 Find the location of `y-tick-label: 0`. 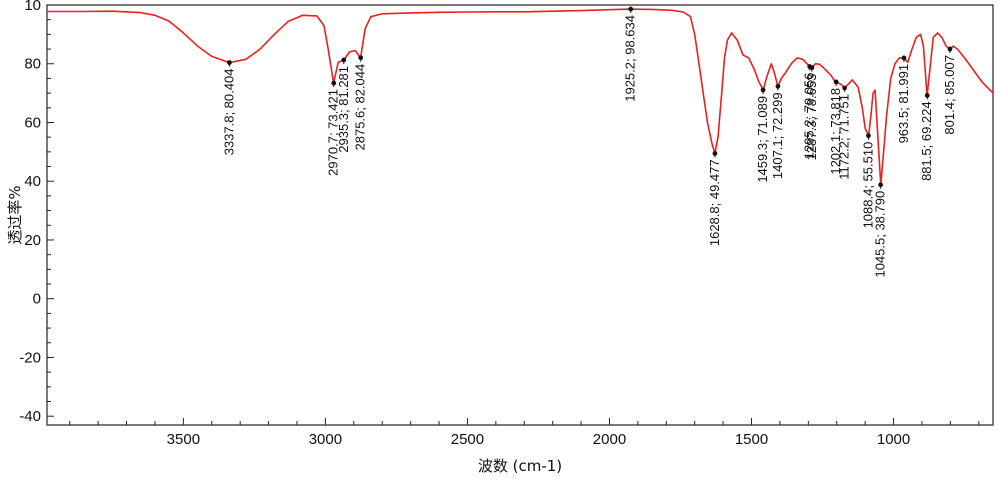

y-tick-label: 0 is located at coordinates (37, 299).